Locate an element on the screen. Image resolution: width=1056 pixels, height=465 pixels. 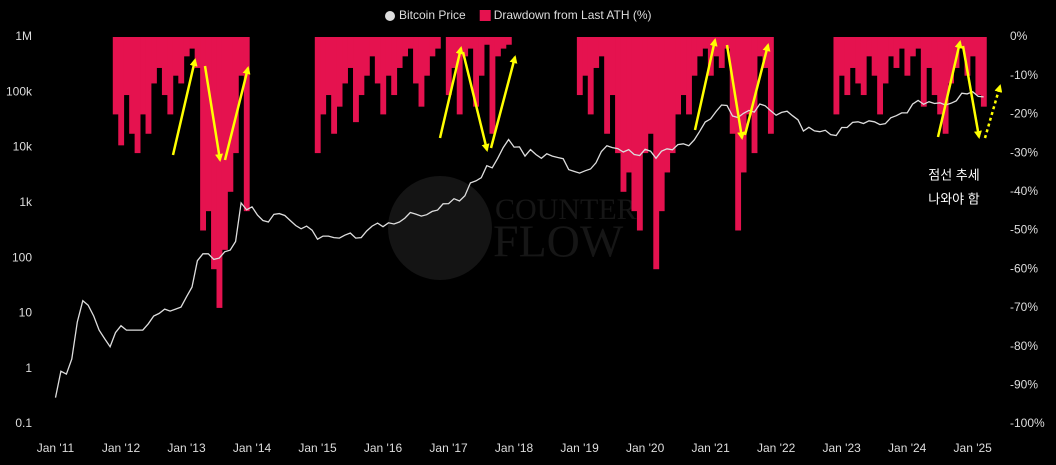
legend-label: Drawdown from Last ATH (%) is located at coordinates (573, 15).